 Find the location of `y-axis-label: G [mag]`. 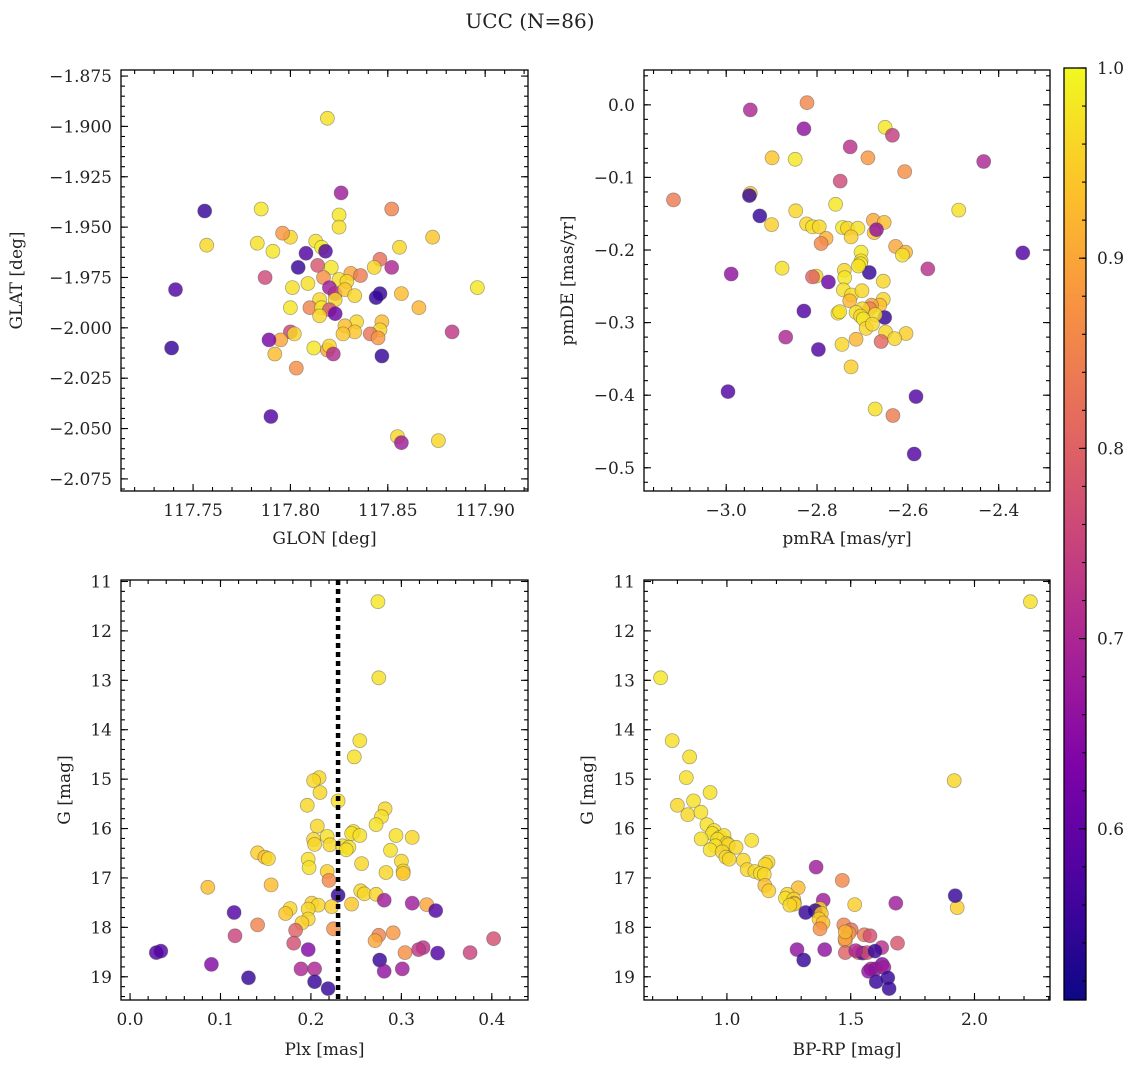

y-axis-label: G [mag] is located at coordinates (588, 789).